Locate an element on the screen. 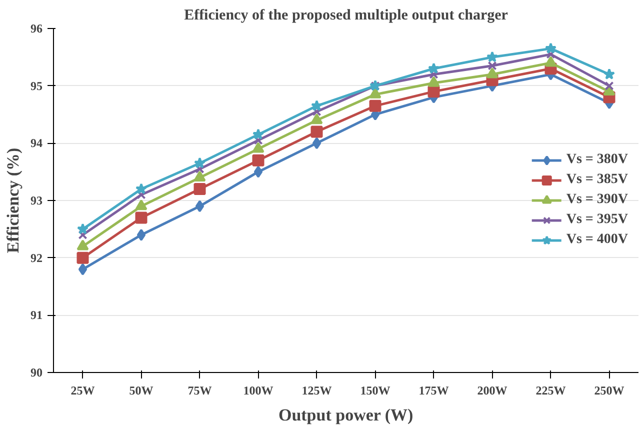  y-tick-label: 96 is located at coordinates (36, 29).